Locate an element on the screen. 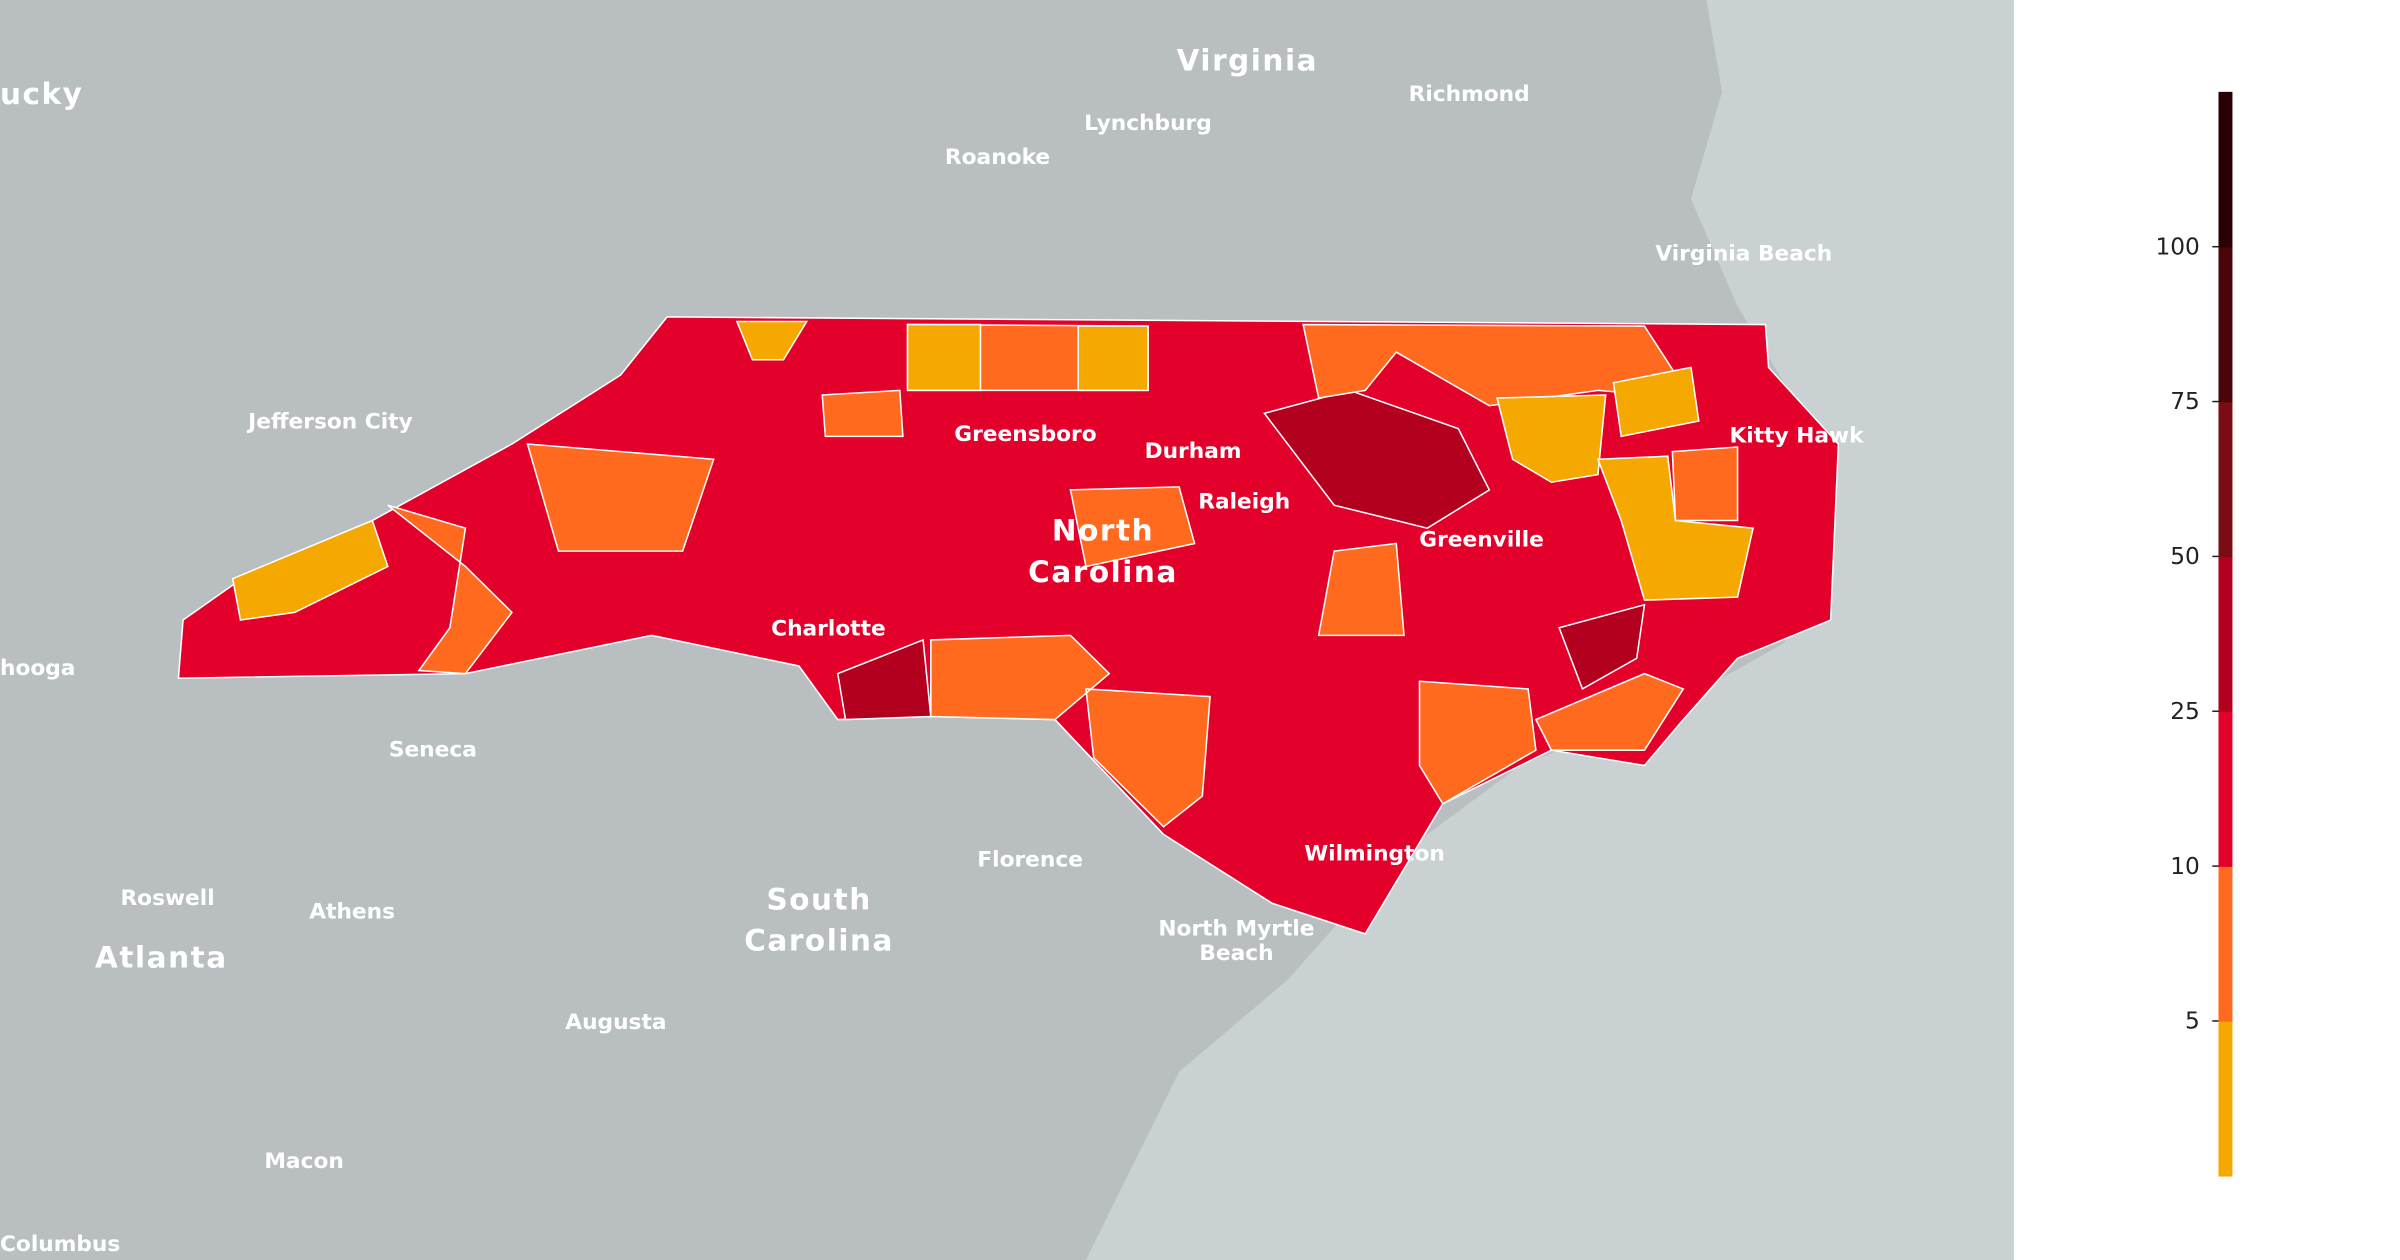 This screenshot has width=2400, height=1260. place-label: Wilmington is located at coordinates (1374, 854).